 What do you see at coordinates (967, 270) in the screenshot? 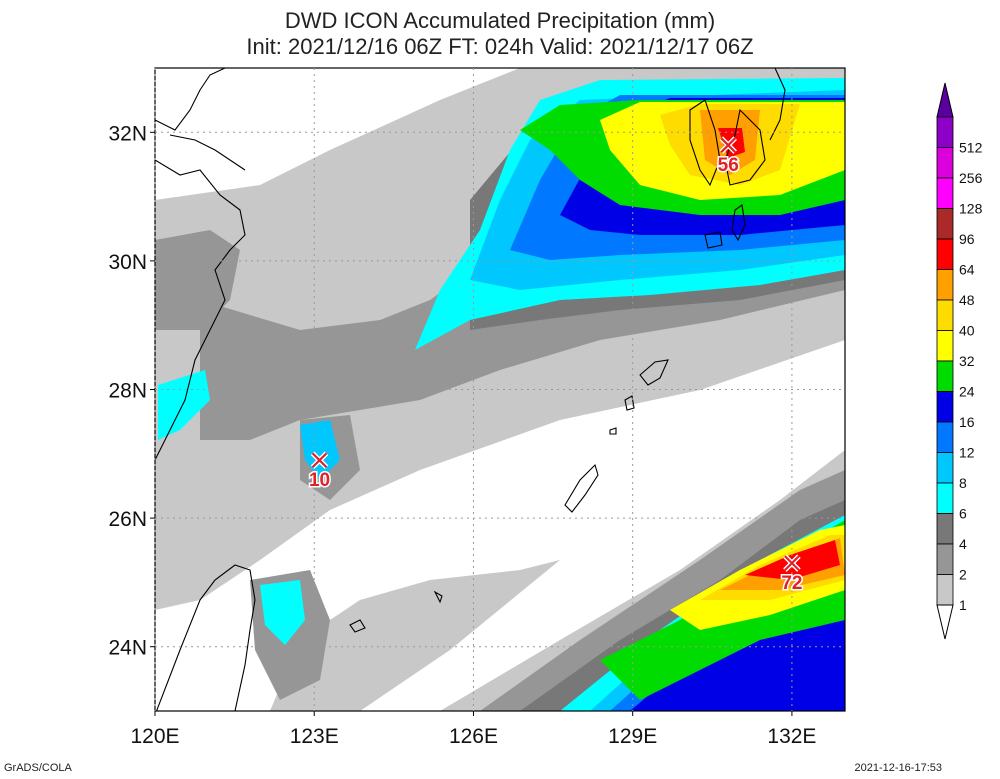
I see `colorbar-label: 64` at bounding box center [967, 270].